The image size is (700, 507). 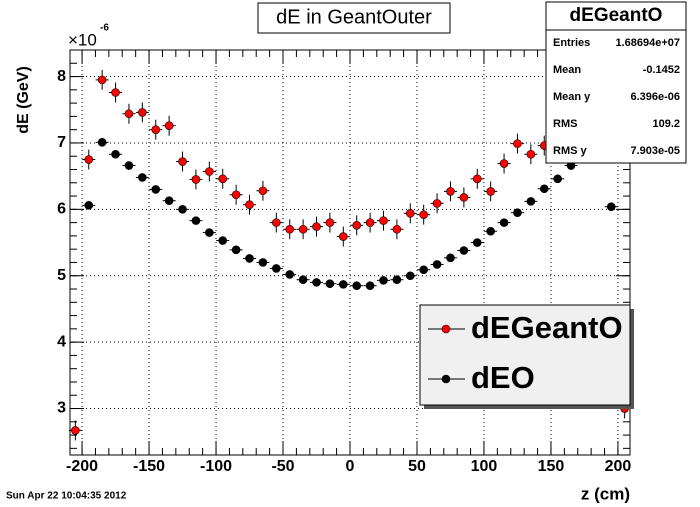 What do you see at coordinates (647, 43) in the screenshot?
I see `stats-value: 1.68694e+07` at bounding box center [647, 43].